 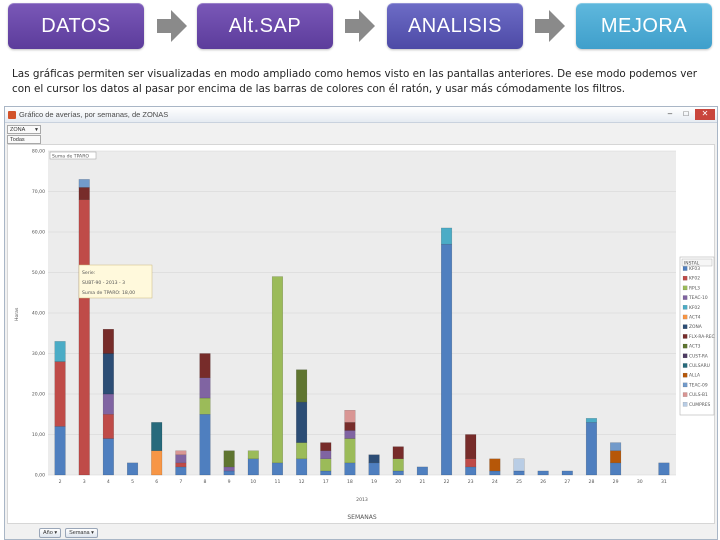 I want to click on step-mejora: MEJORA, so click(x=644, y=26).